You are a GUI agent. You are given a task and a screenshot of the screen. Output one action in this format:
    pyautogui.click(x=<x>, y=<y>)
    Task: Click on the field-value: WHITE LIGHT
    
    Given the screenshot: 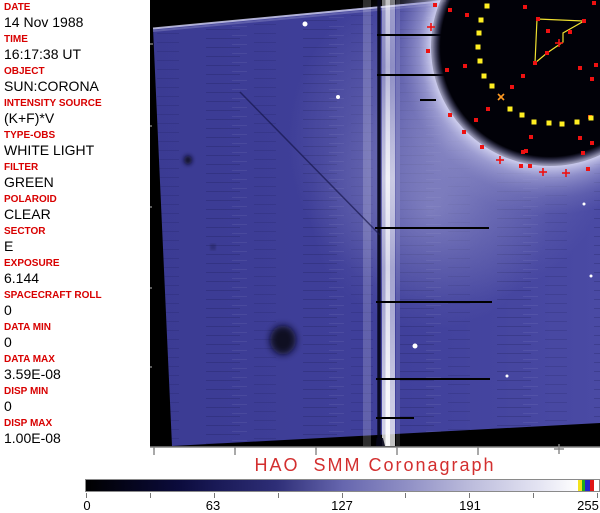 What is the action you would take?
    pyautogui.click(x=49, y=150)
    